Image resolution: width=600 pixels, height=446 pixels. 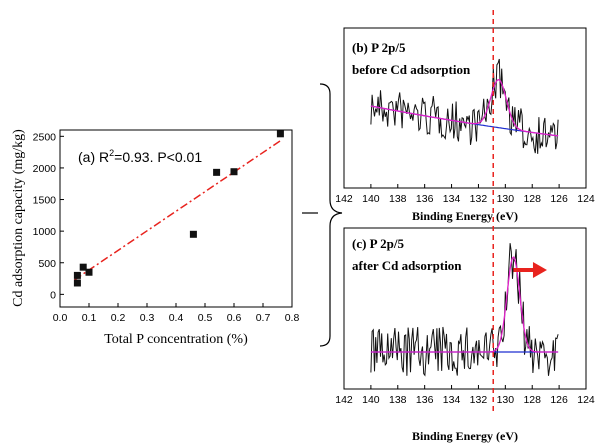 I want to click on panel-b-frame, so click(x=465, y=108).